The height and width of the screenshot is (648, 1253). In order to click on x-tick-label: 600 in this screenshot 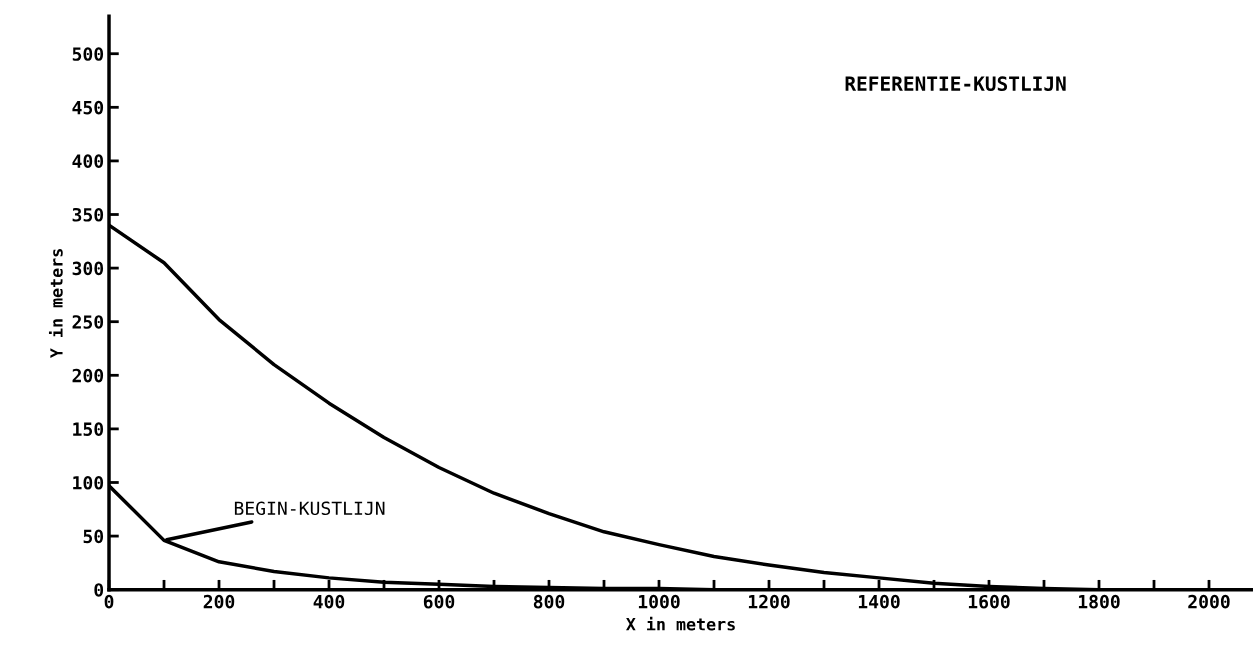, I will do `click(439, 601)`.